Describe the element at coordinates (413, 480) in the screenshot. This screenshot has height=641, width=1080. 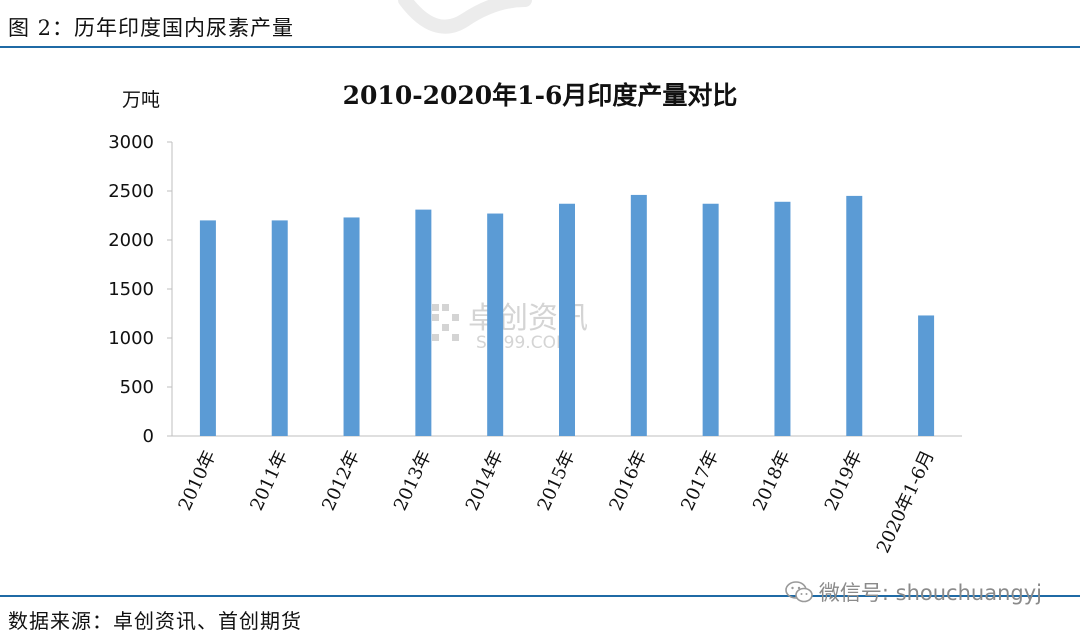
I see `x-tick-label: 2013年` at that location.